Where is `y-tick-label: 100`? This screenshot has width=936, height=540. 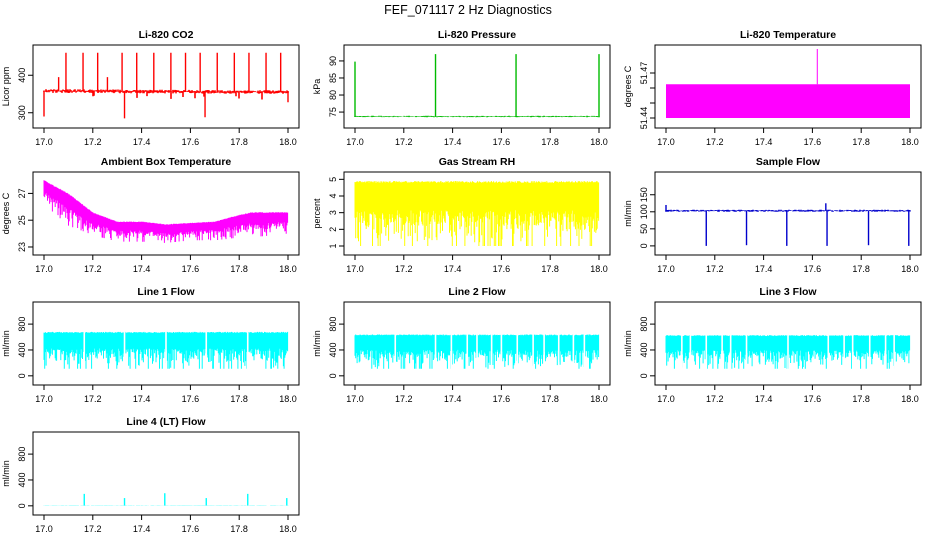 y-tick-label: 100 is located at coordinates (644, 211).